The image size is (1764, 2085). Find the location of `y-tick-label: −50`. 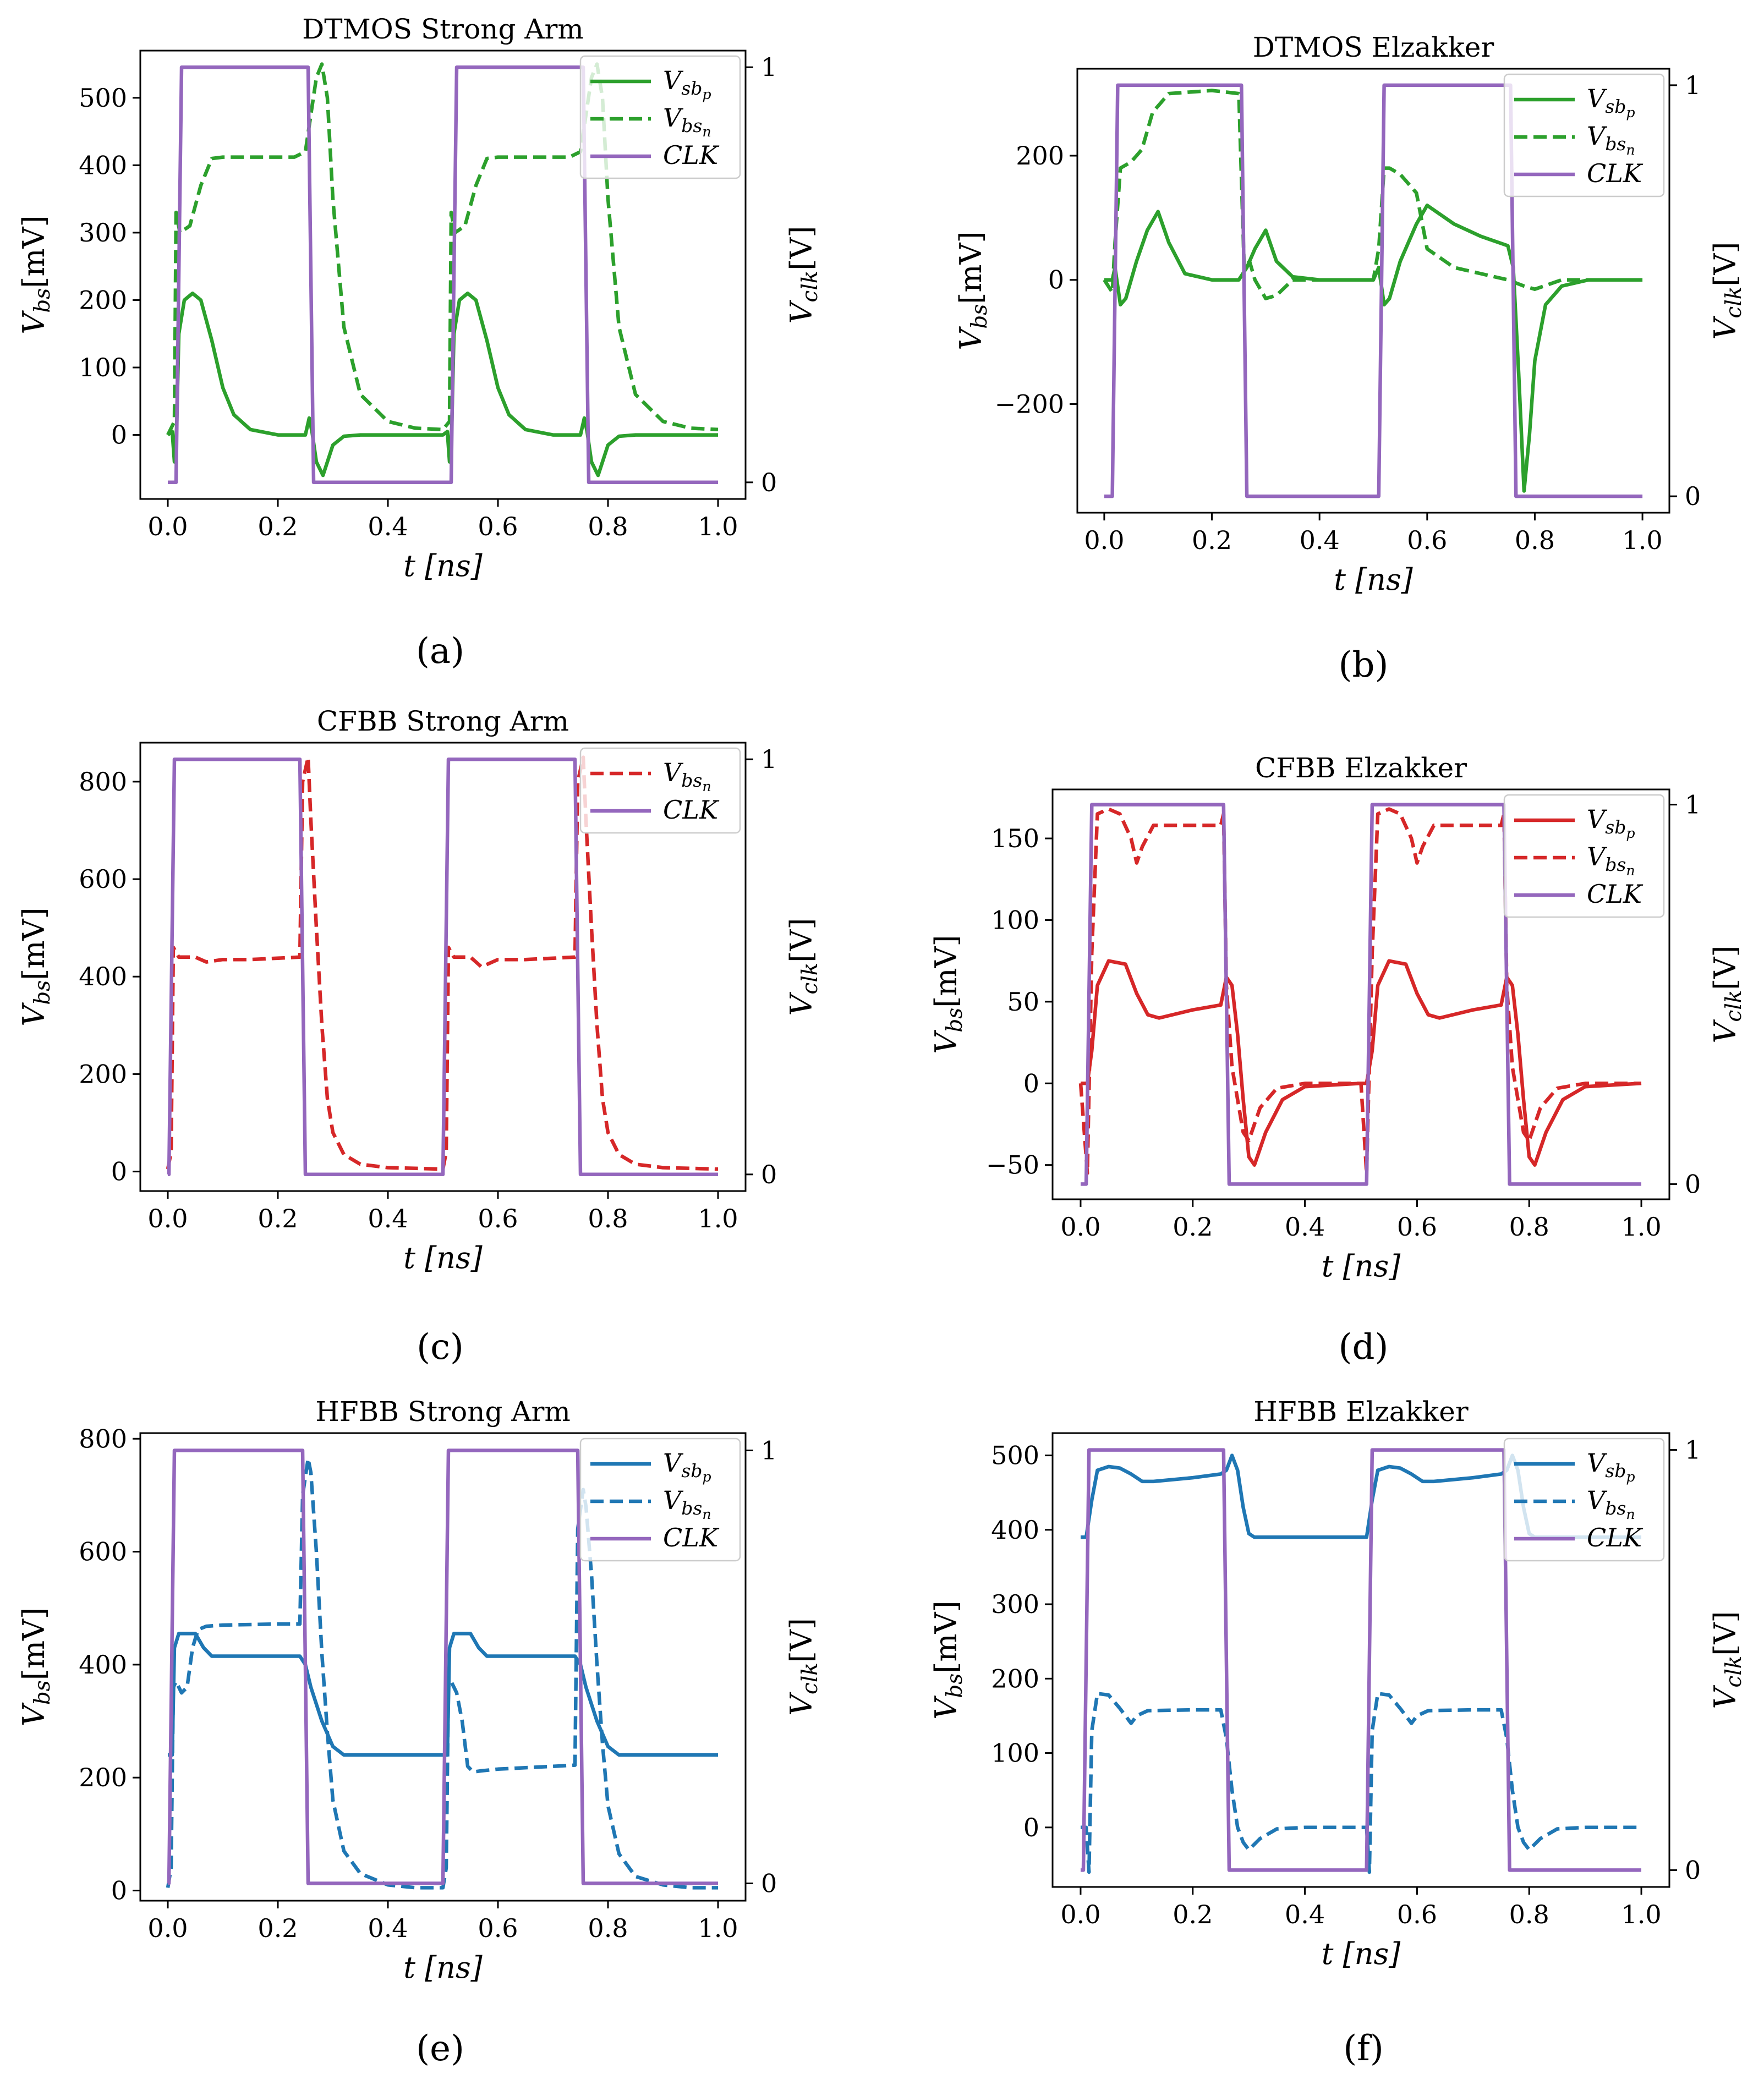

y-tick-label: −50 is located at coordinates (1012, 1165).